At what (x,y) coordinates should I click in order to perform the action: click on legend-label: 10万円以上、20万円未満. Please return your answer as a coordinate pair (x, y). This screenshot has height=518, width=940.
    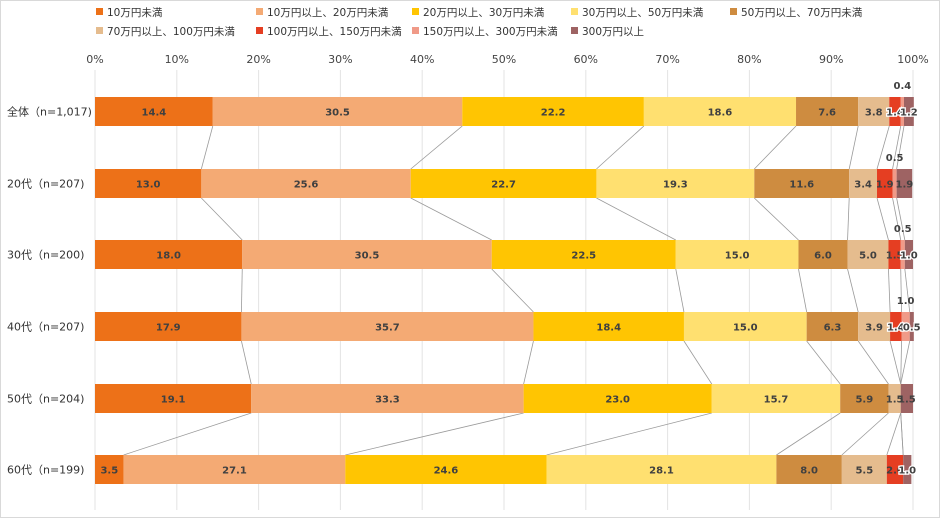
    Looking at the image, I should click on (328, 13).